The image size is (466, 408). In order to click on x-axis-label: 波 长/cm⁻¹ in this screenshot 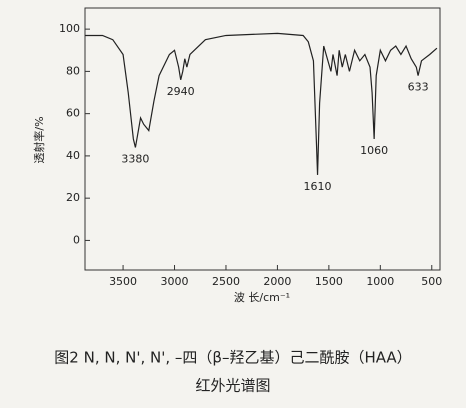, I will do `click(262, 297)`.